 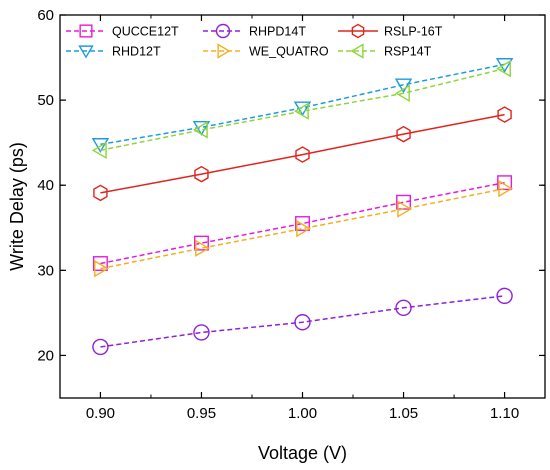 I want to click on y-tick-label: 30, so click(x=45, y=270).